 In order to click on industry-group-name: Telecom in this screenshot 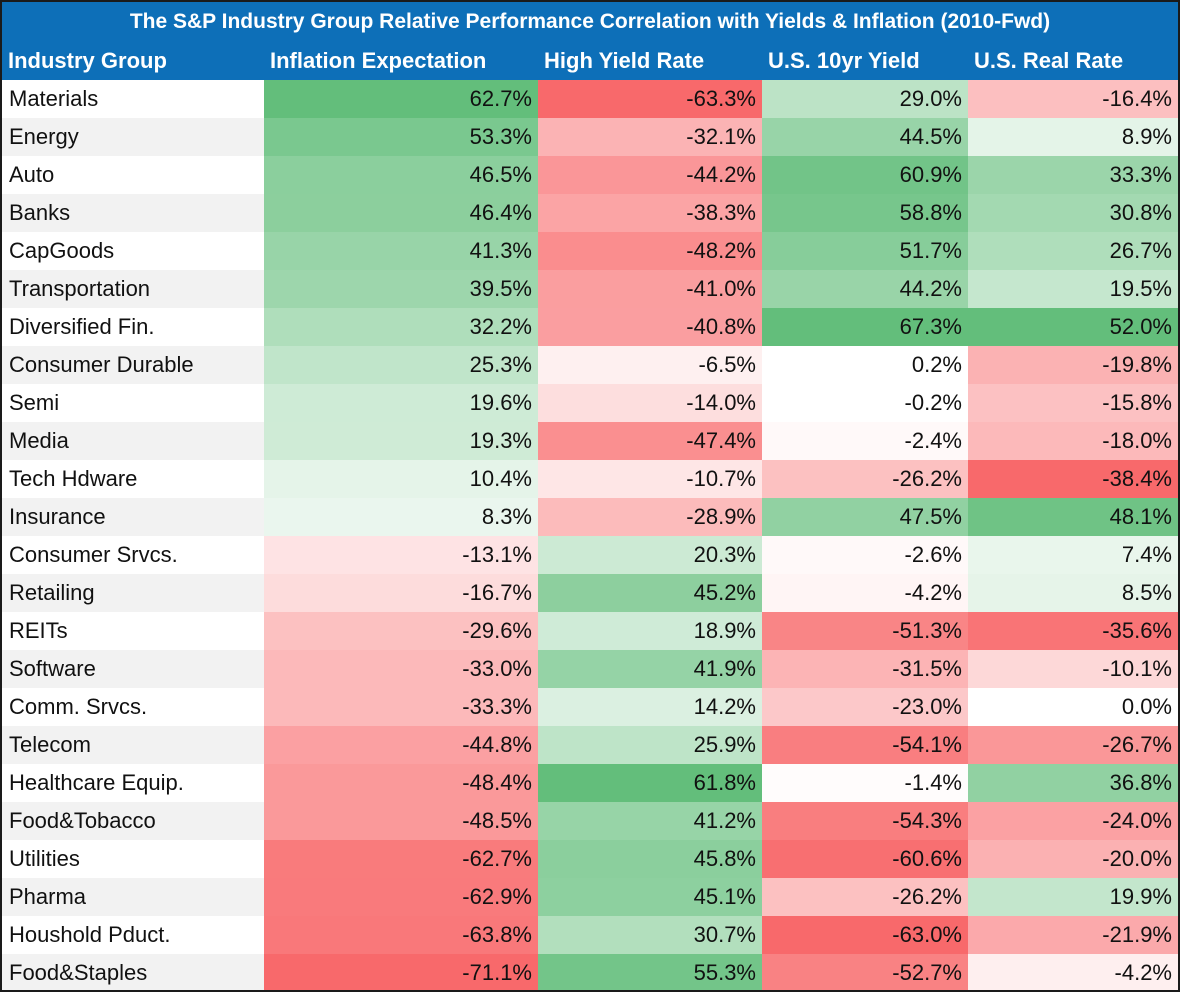, I will do `click(133, 745)`.